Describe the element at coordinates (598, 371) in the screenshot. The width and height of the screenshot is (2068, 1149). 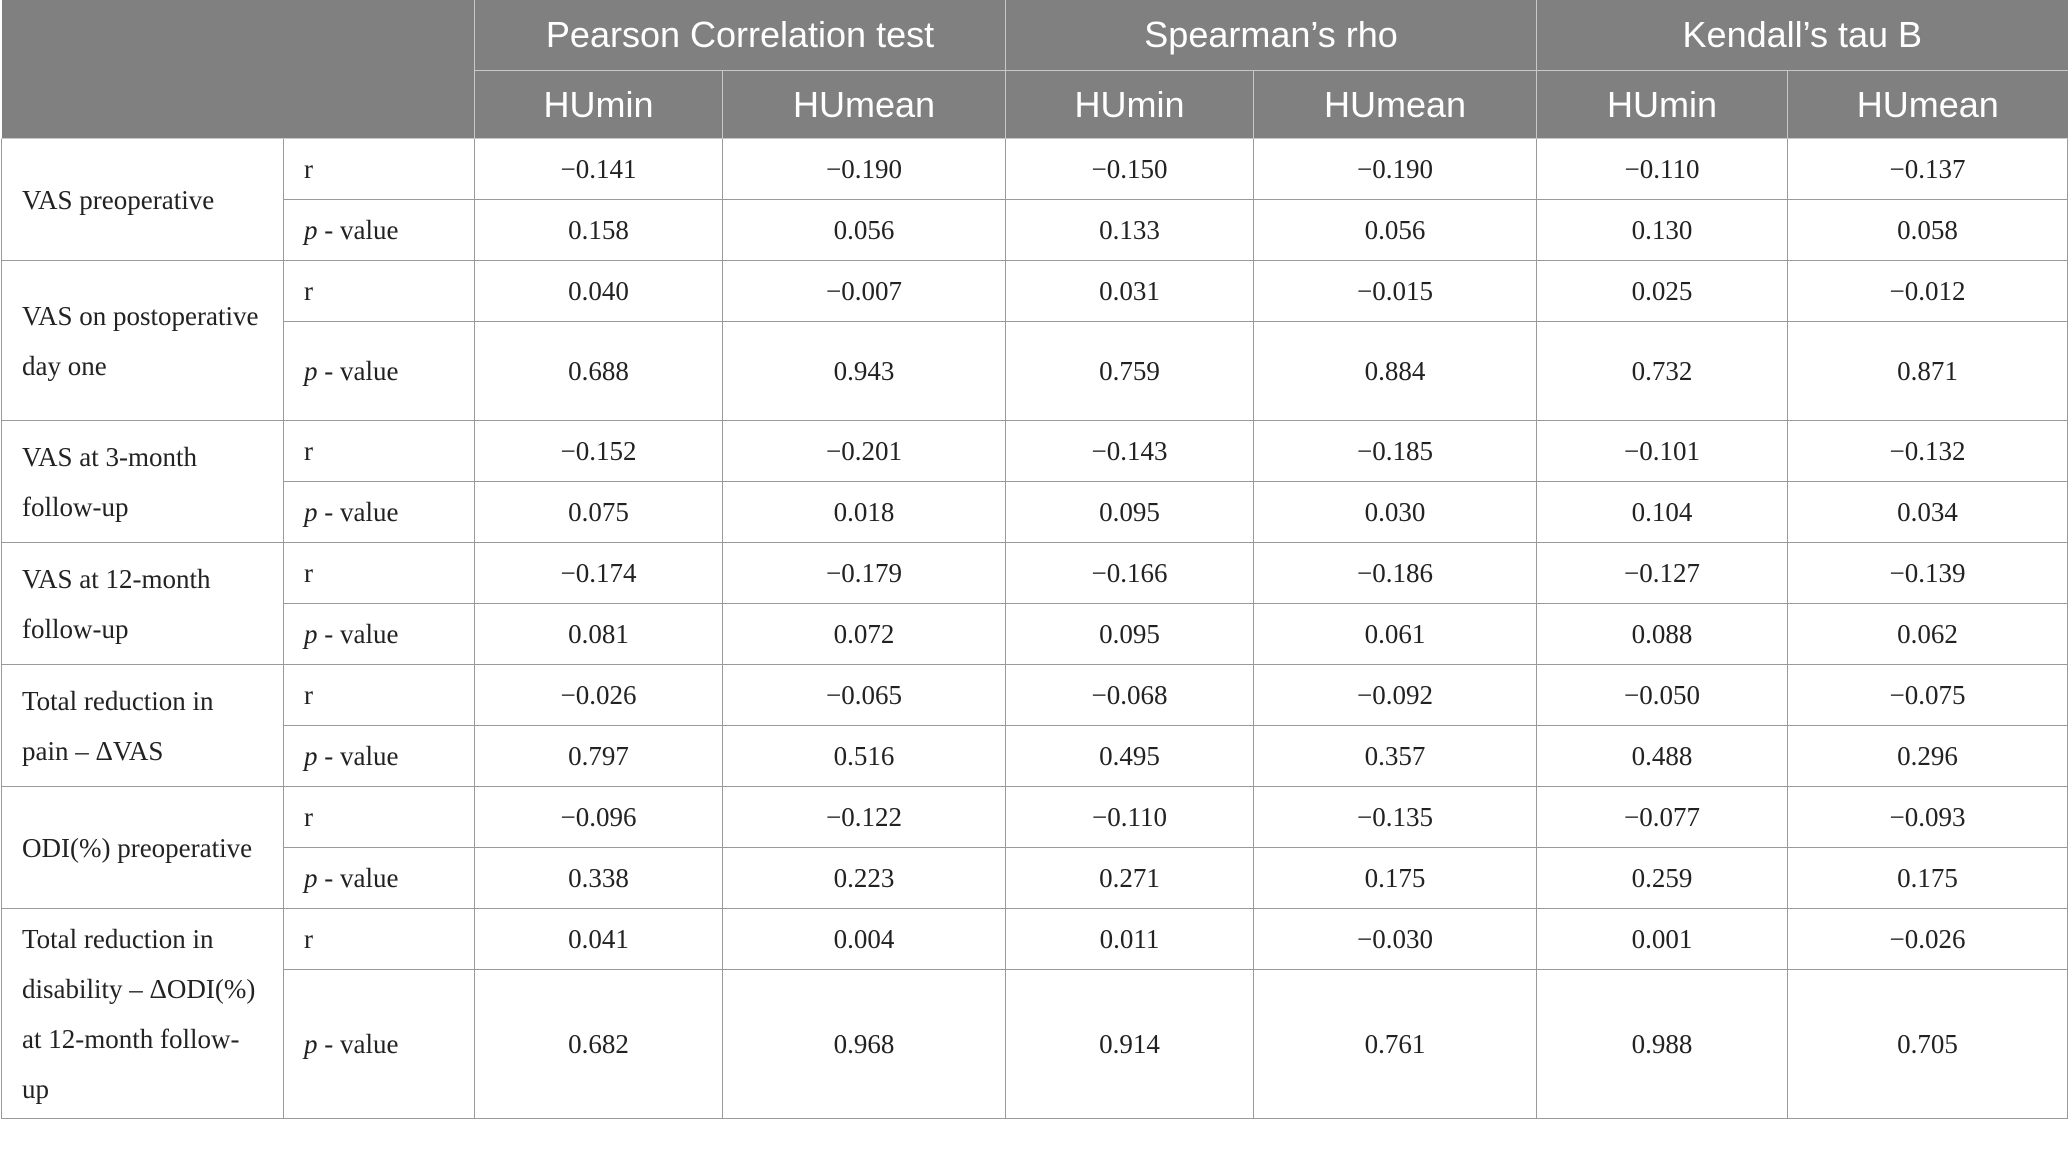
I see `p-value-cell: 0.688` at that location.